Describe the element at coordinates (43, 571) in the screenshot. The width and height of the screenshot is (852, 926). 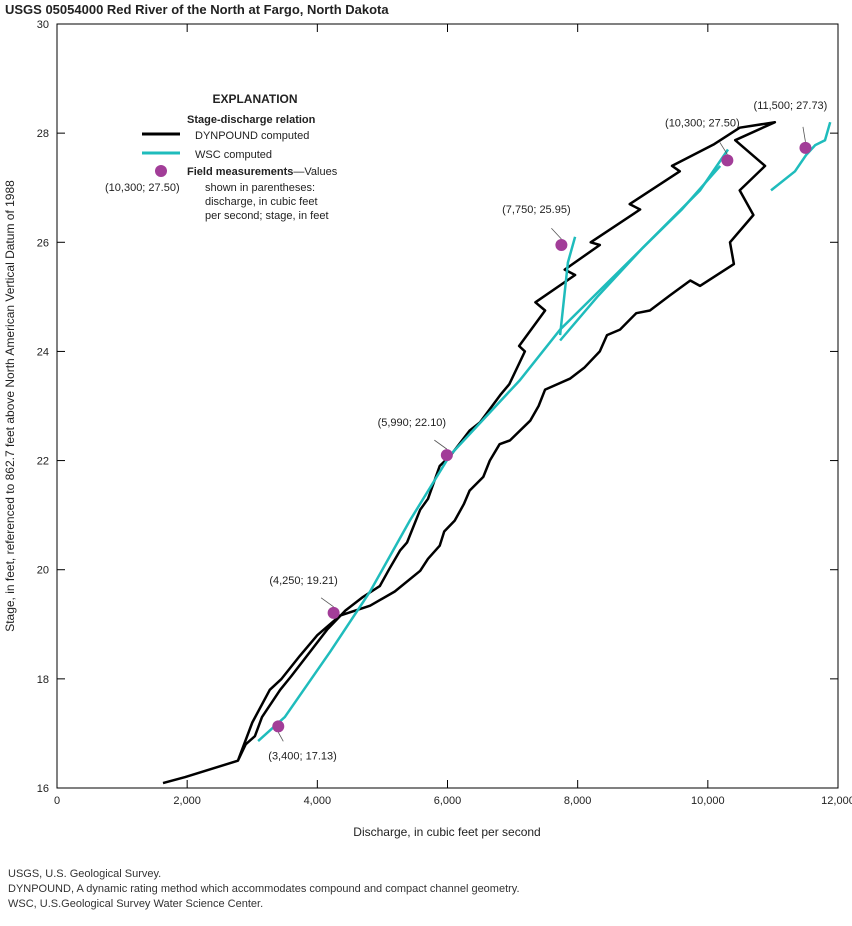
I see `y-tick-label: 20` at that location.